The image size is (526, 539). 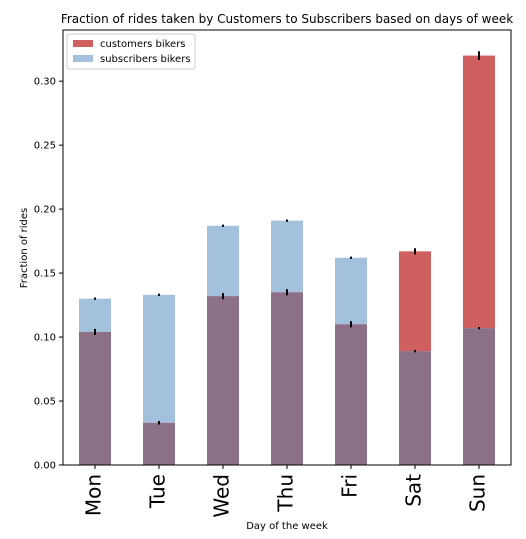 What do you see at coordinates (222, 496) in the screenshot?
I see `x-tick-label-wed: Wed` at bounding box center [222, 496].